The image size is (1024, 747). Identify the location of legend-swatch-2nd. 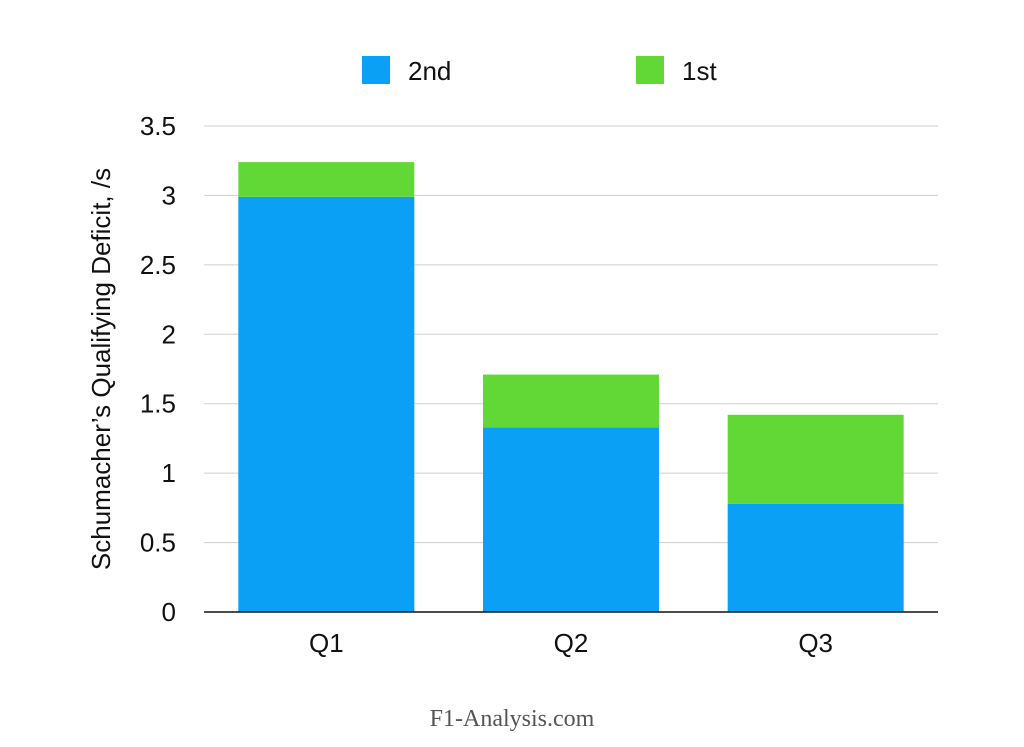
(376, 70).